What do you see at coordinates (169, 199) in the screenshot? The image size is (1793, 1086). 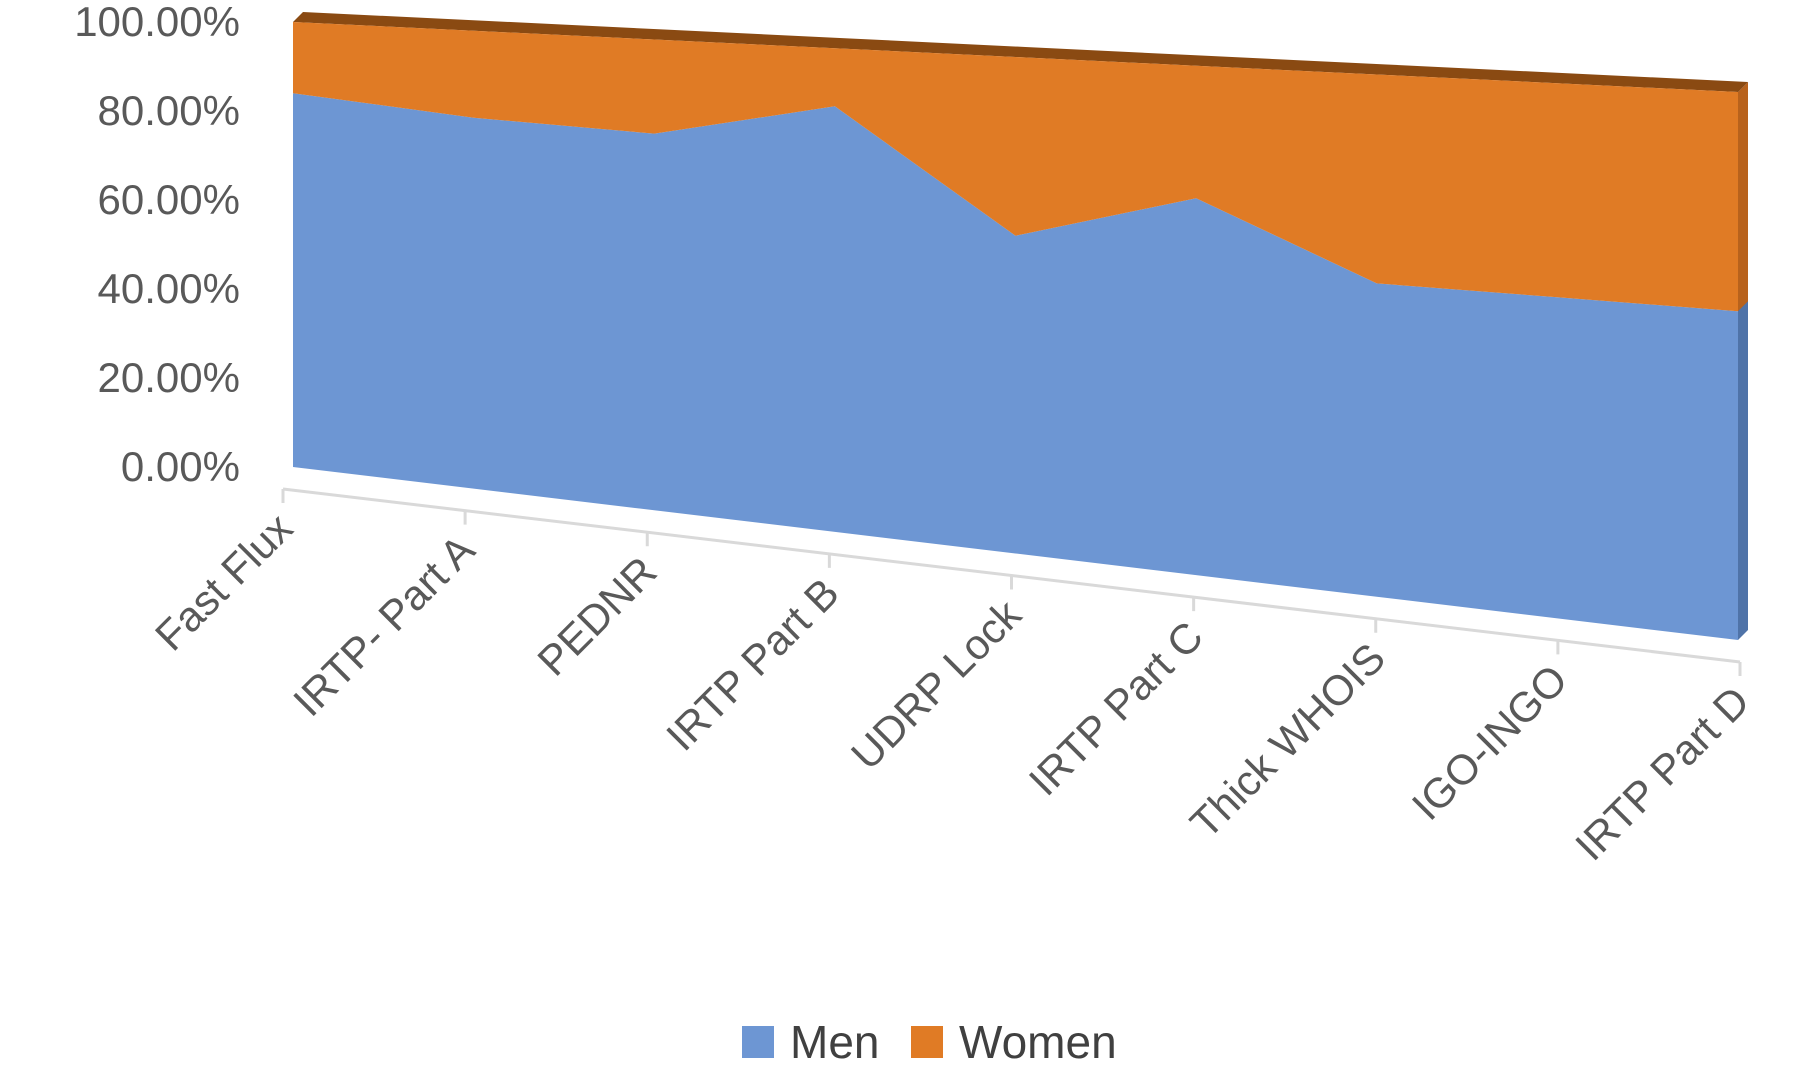 I see `y-tick-label: 60.00%` at bounding box center [169, 199].